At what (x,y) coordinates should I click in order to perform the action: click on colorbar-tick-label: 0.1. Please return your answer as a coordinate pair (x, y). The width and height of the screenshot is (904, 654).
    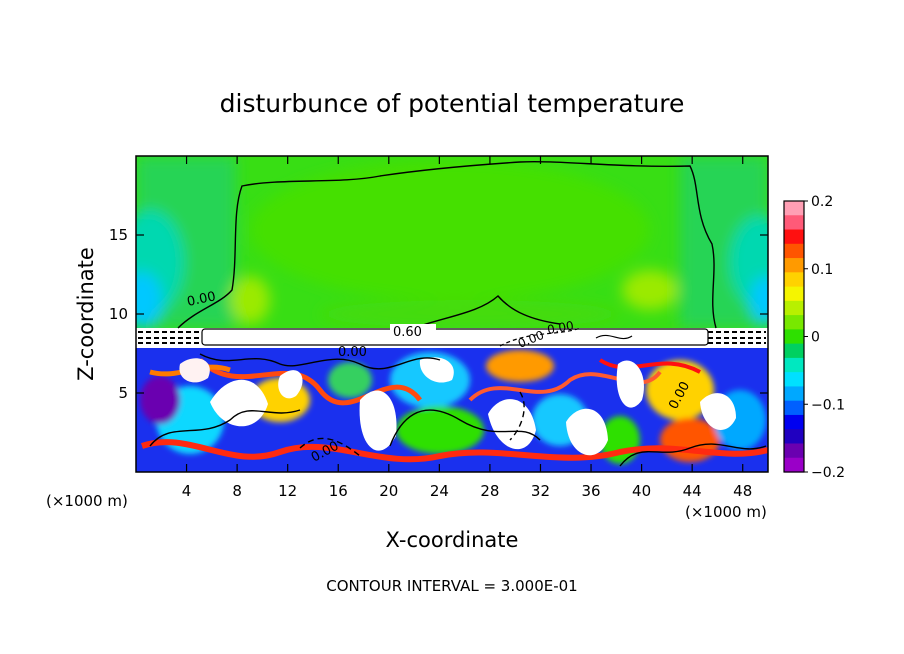
    Looking at the image, I should click on (822, 270).